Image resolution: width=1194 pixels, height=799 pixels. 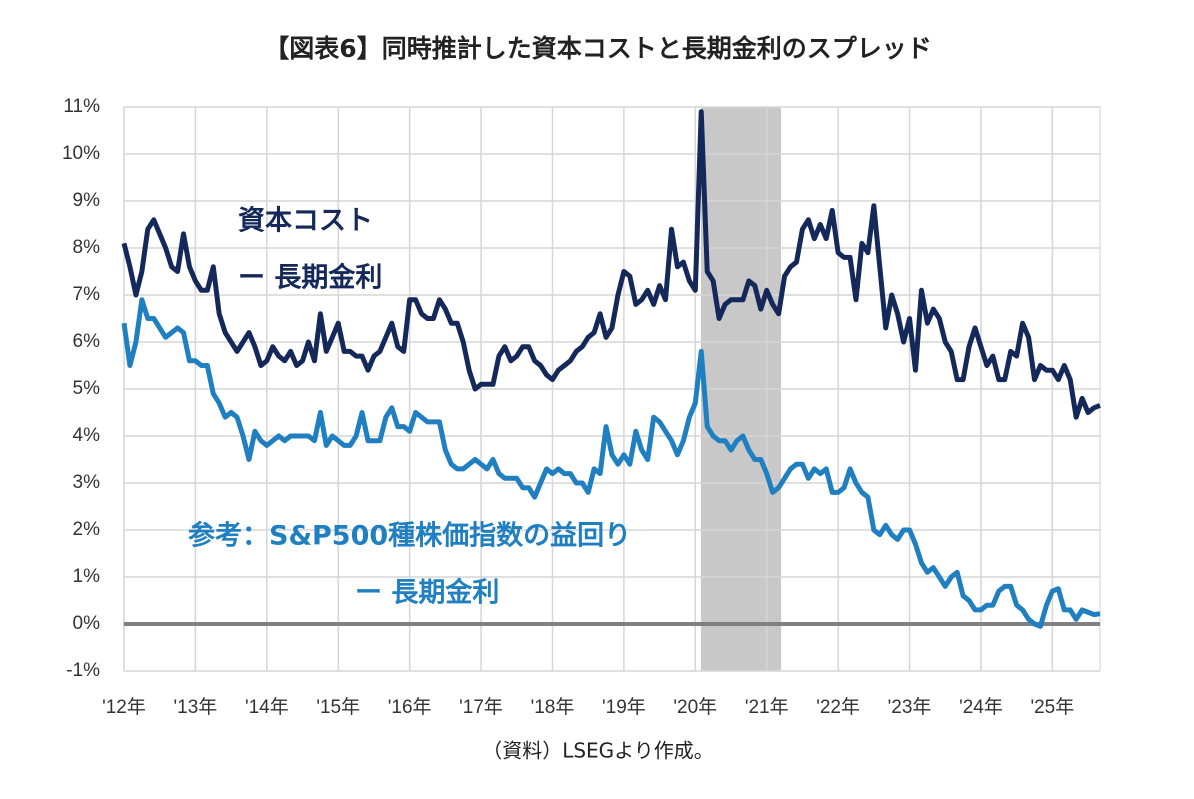 What do you see at coordinates (553, 707) in the screenshot?
I see `x-tick-label: '18年` at bounding box center [553, 707].